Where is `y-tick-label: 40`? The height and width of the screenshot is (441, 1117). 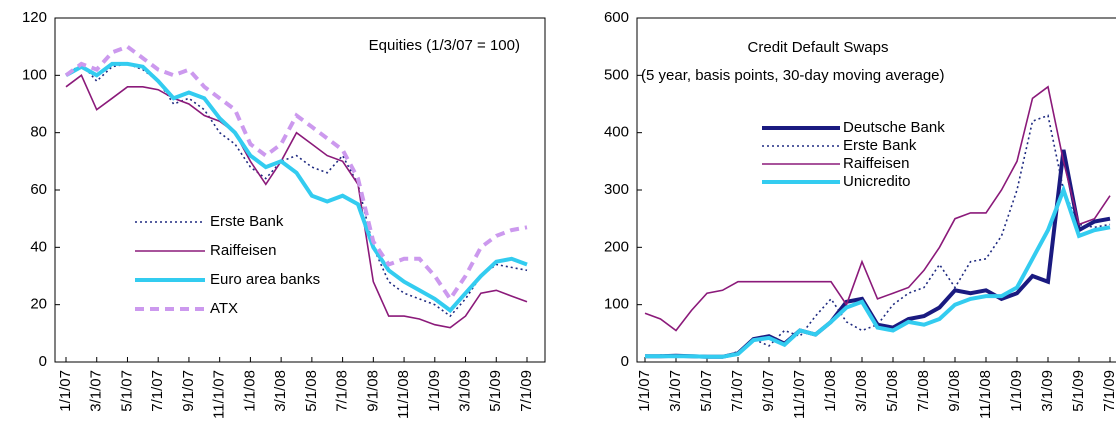
y-tick-label: 40 is located at coordinates (38, 246).